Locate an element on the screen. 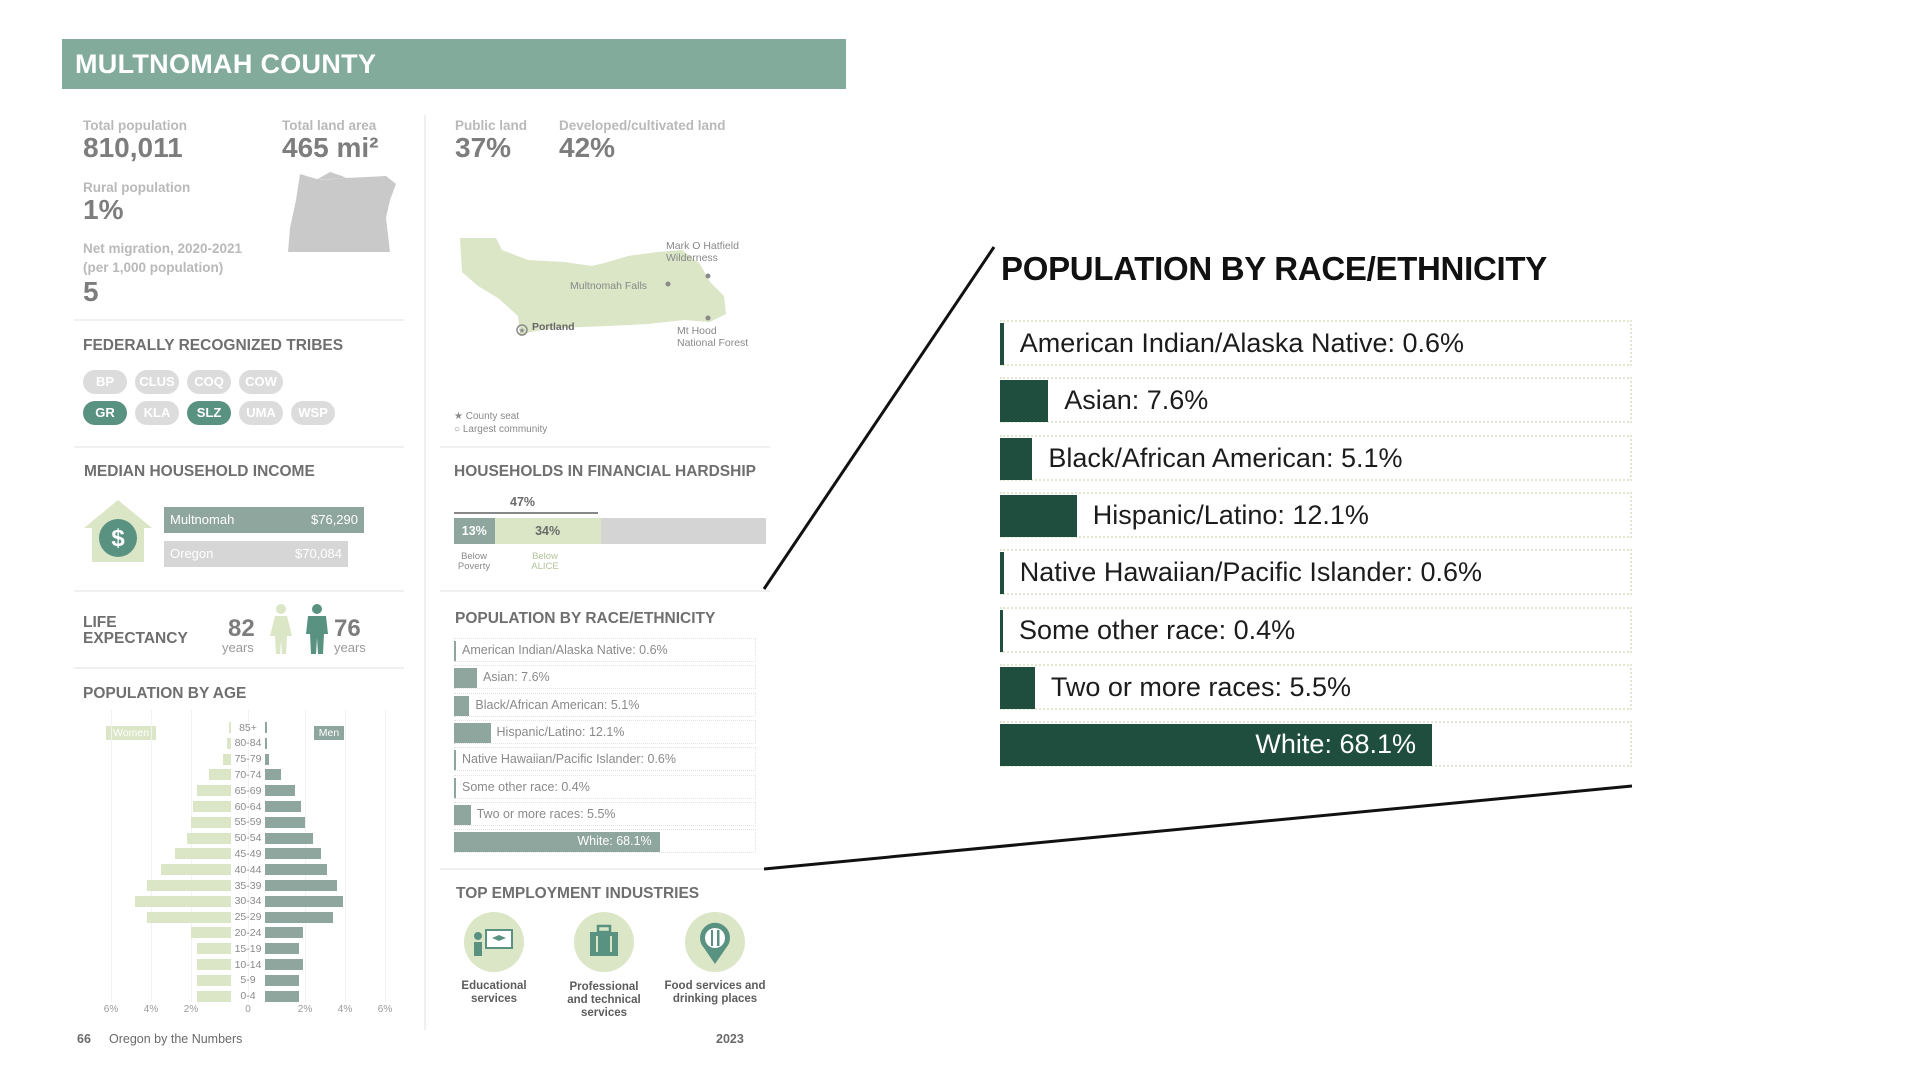  race-row: Black/African American: 5.1% is located at coordinates (605, 704).